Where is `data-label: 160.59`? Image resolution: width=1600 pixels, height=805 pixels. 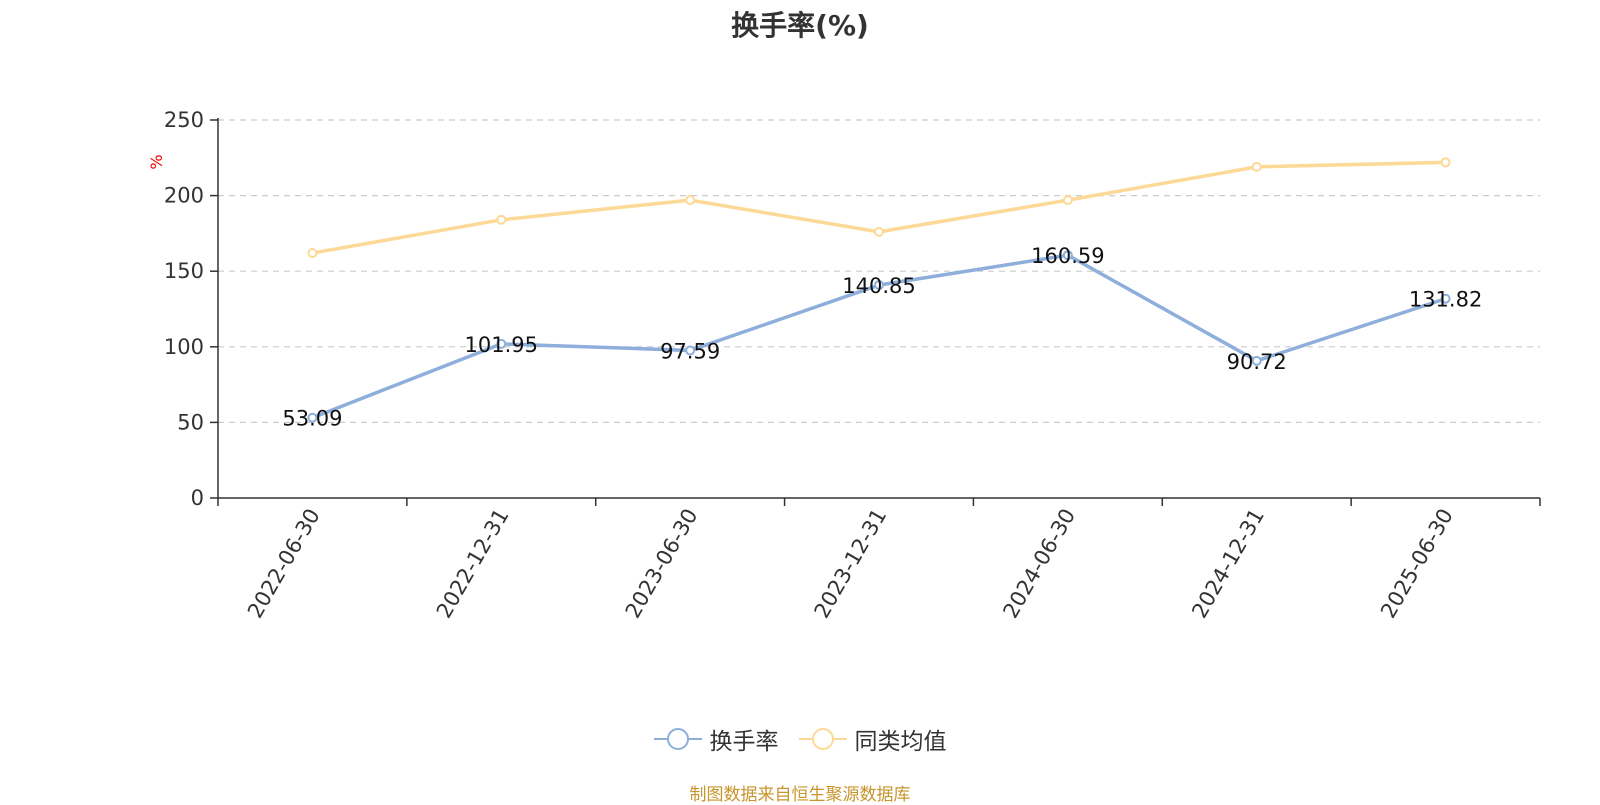
data-label: 160.59 is located at coordinates (1067, 256).